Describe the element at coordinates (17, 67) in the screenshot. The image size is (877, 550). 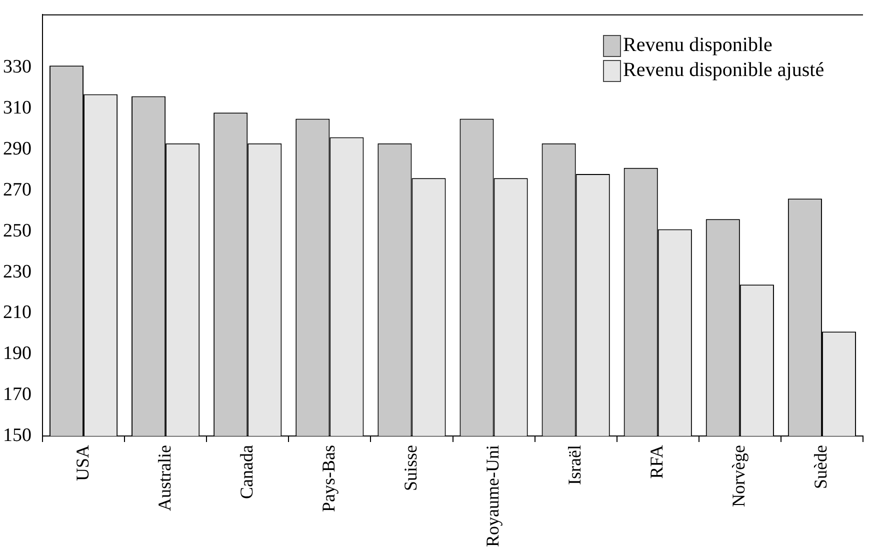
I see `y-tick-label: 330` at that location.